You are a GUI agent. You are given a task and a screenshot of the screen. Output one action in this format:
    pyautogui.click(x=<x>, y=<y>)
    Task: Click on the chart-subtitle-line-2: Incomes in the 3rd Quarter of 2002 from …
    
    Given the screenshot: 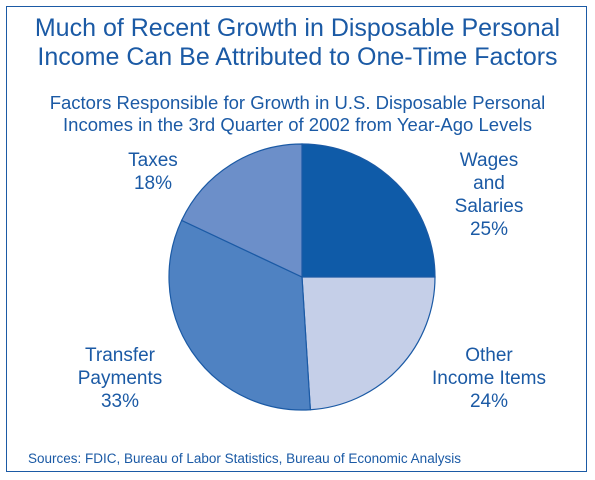 What is the action you would take?
    pyautogui.click(x=297, y=124)
    